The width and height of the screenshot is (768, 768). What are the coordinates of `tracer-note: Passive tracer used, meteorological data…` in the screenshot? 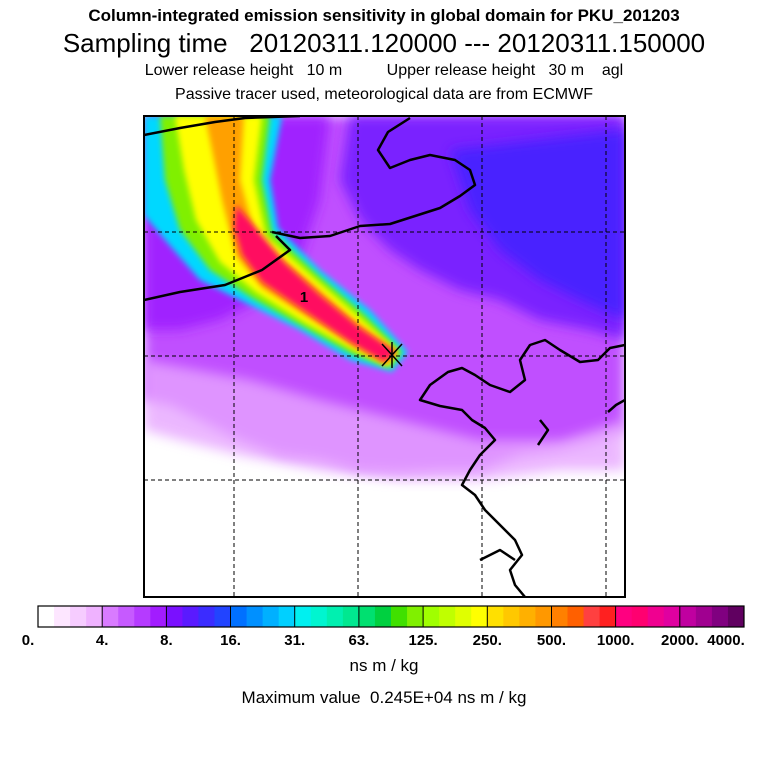 It's located at (384, 94).